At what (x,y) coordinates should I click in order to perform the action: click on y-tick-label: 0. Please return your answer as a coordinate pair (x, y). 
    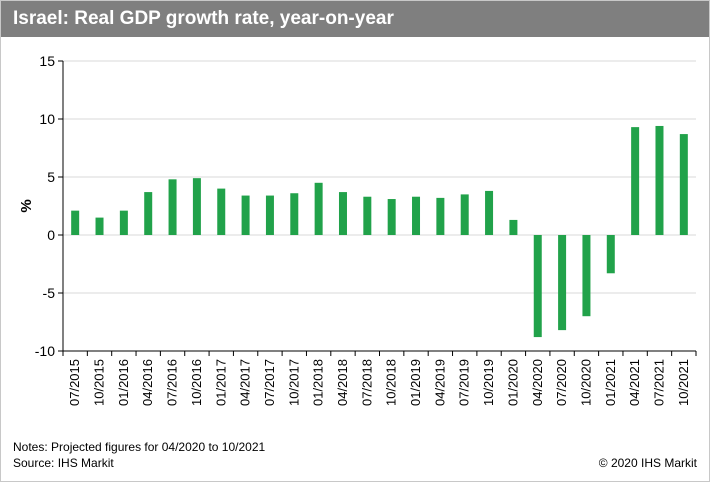
    Looking at the image, I should click on (51, 235).